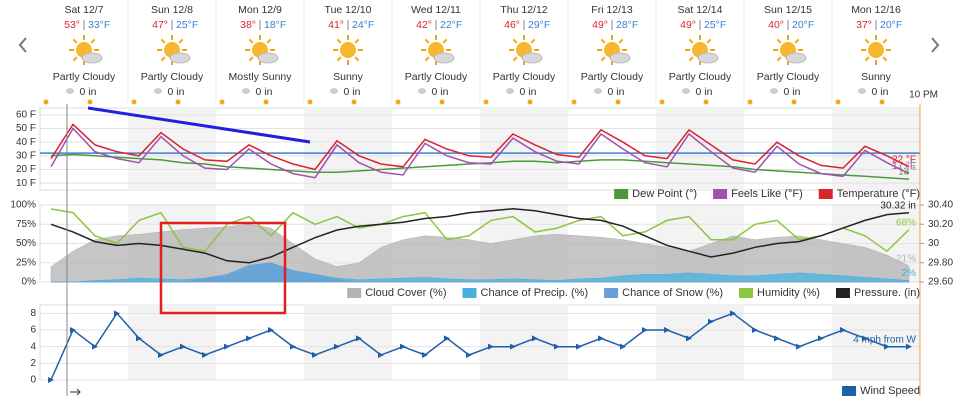  Describe the element at coordinates (480, 236) in the screenshot. I see `line` at that location.